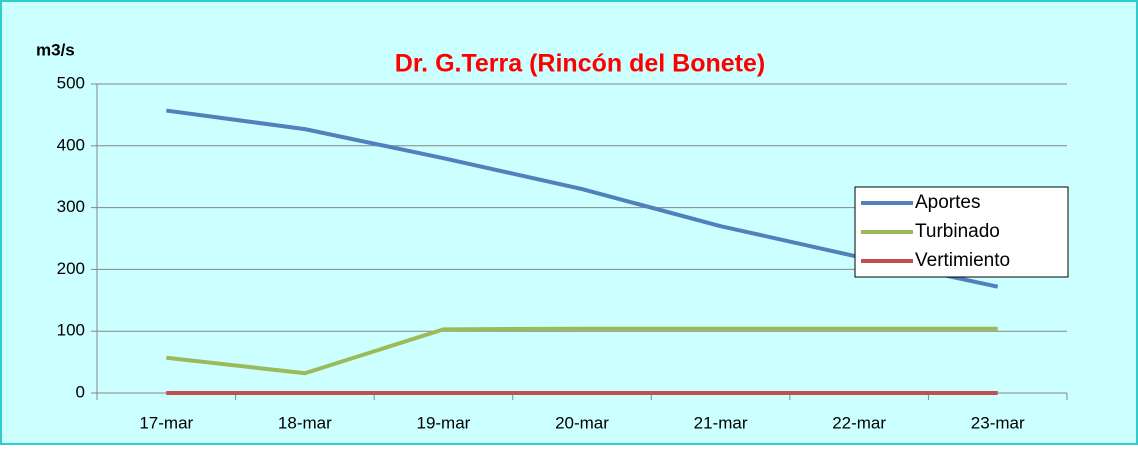 The image size is (1138, 450). What do you see at coordinates (71, 206) in the screenshot?
I see `y-tick-label: 300` at bounding box center [71, 206].